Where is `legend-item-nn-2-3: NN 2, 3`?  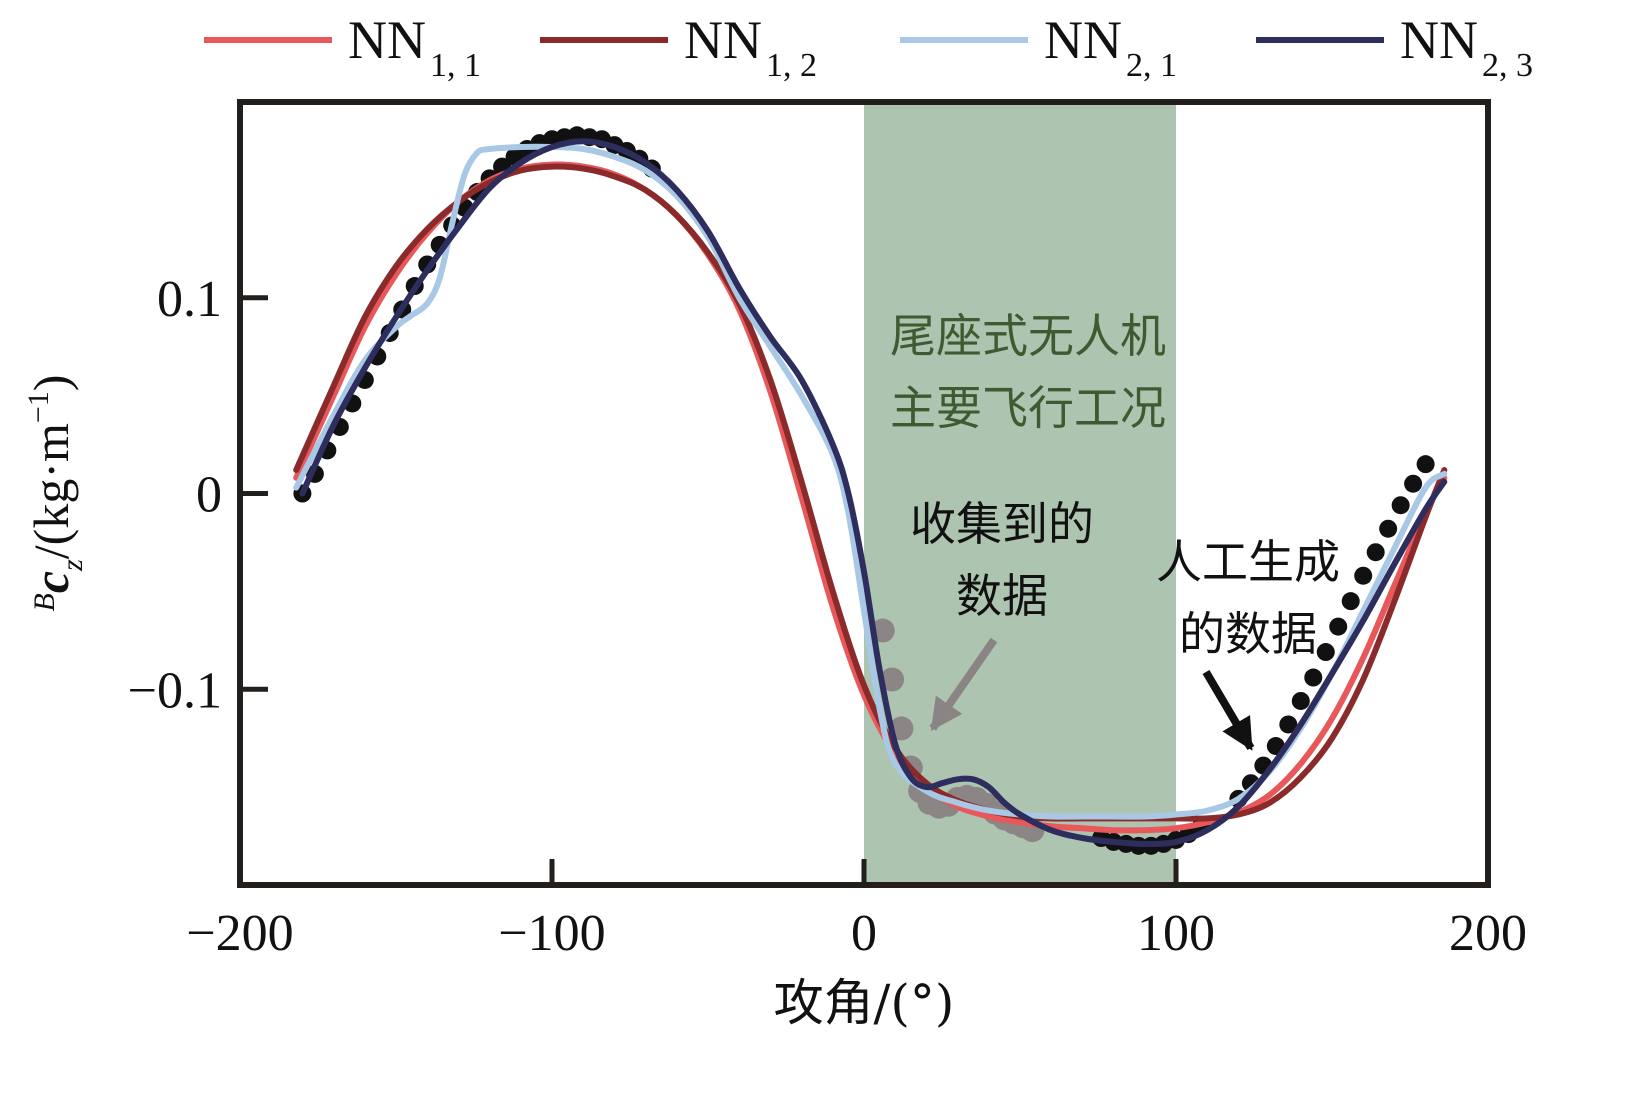
legend-item-nn-2-3: NN 2, 3 is located at coordinates (1394, 47).